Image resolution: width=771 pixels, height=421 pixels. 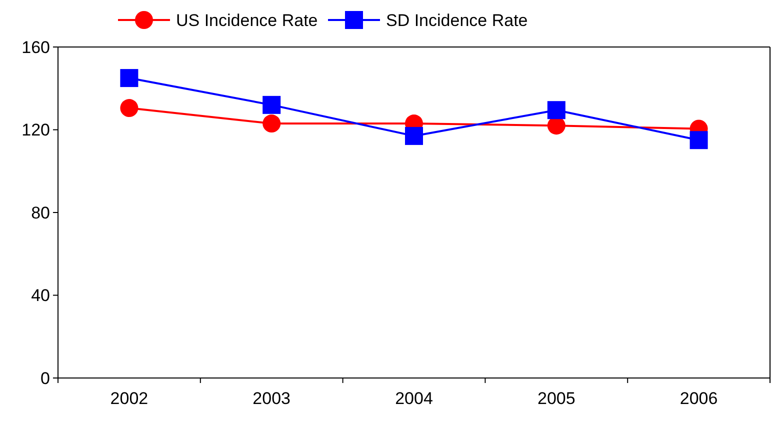 I want to click on x-tick-label: 2002, so click(x=129, y=398).